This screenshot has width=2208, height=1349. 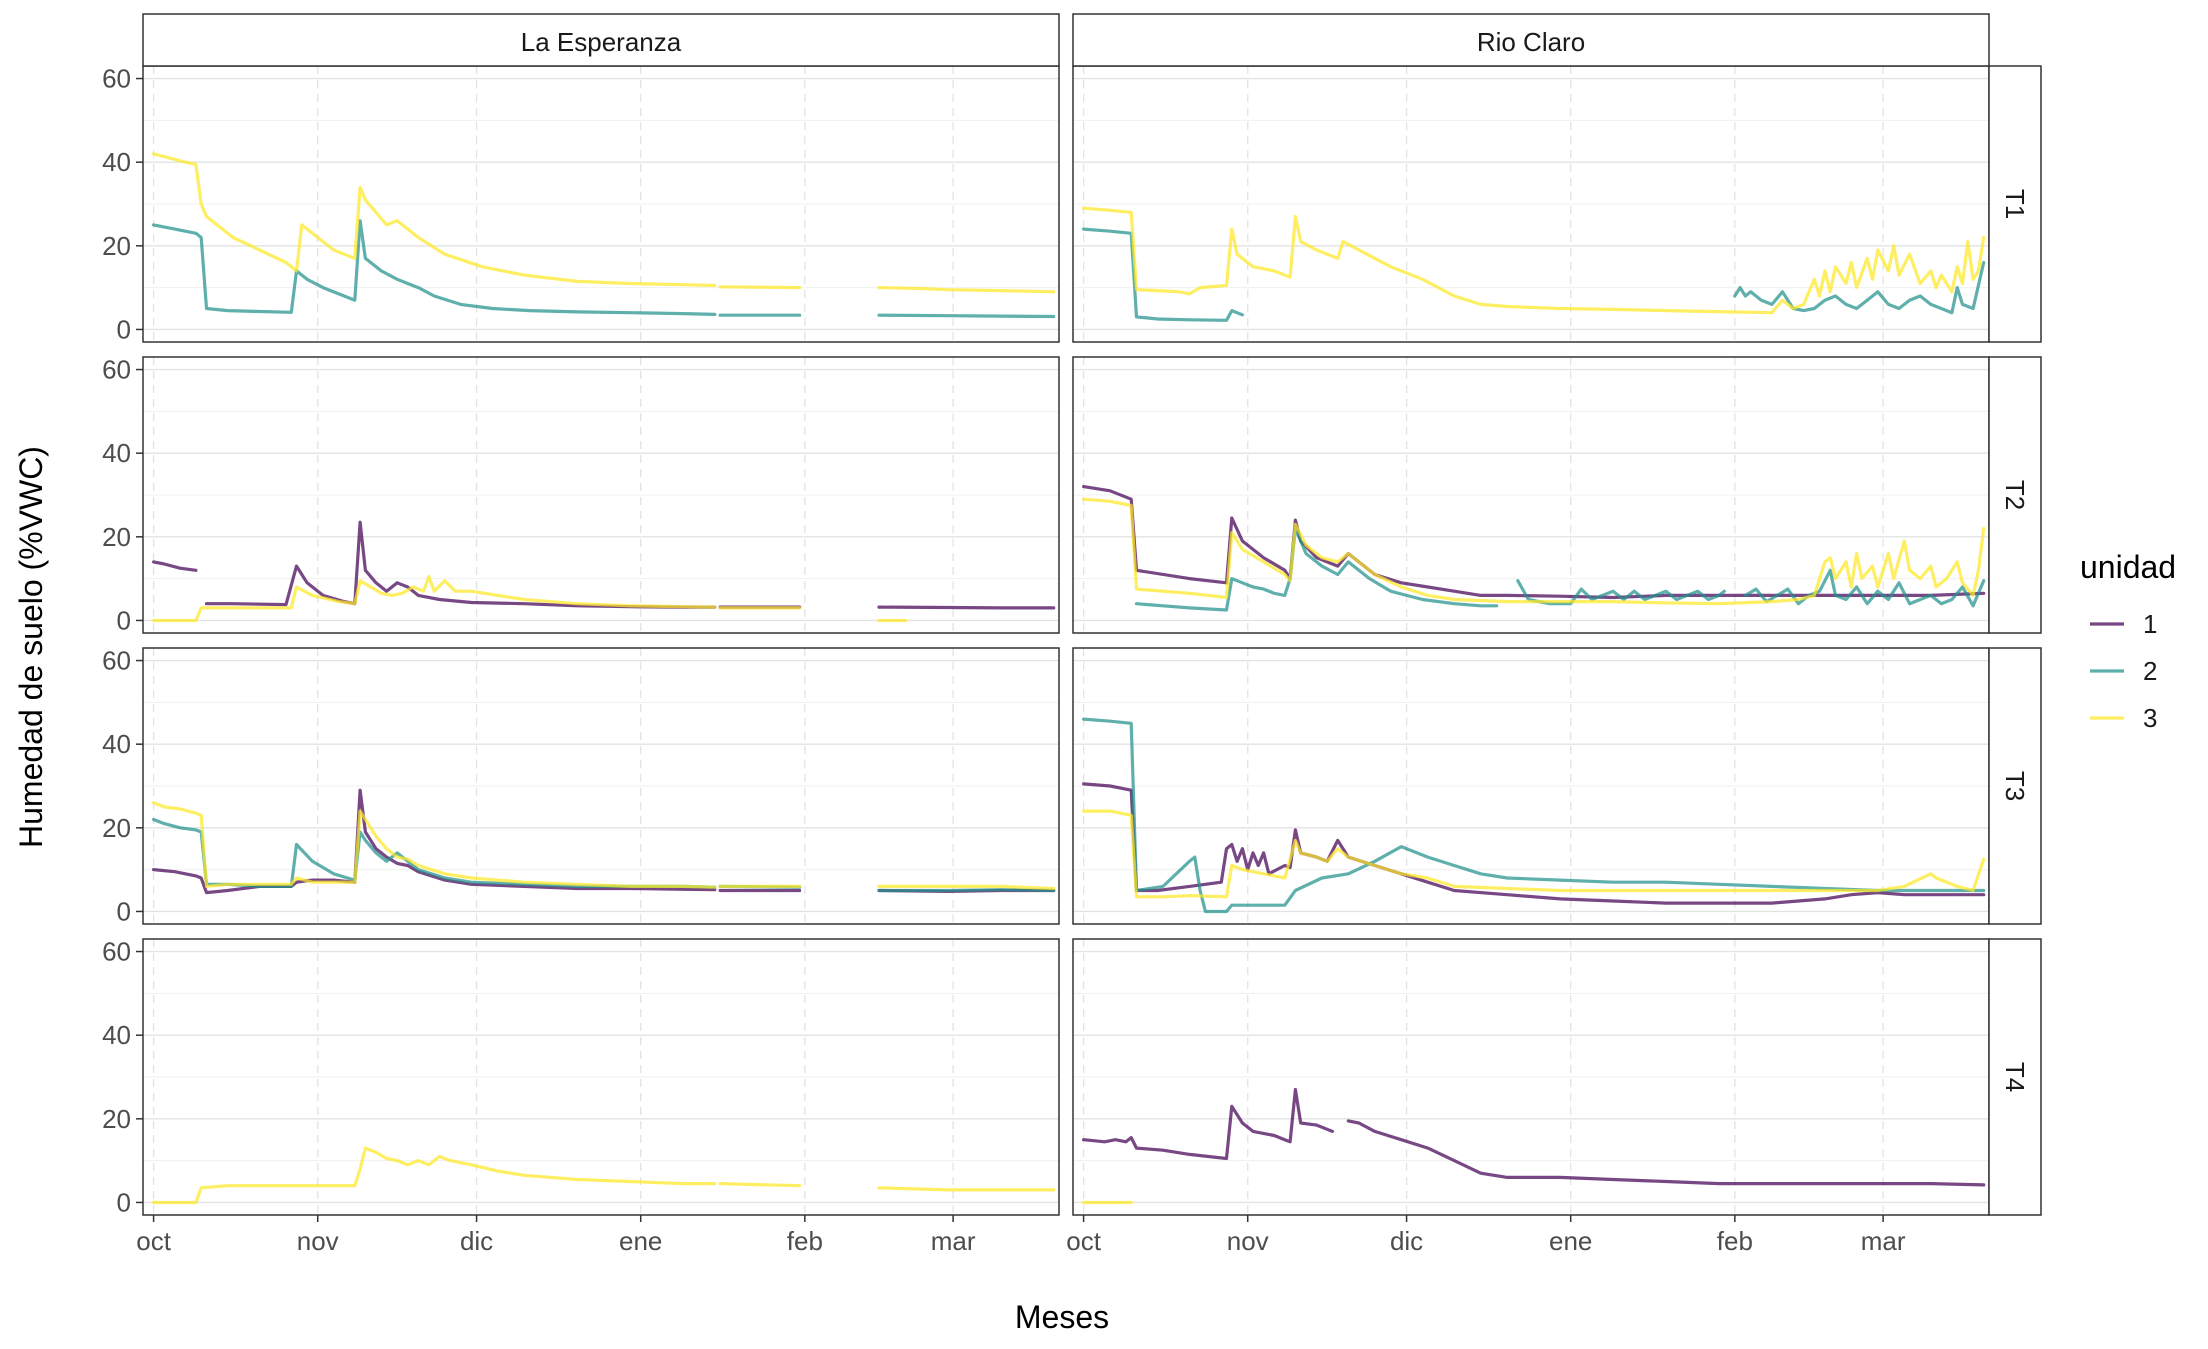 What do you see at coordinates (2150, 718) in the screenshot?
I see `legend-label: 3` at bounding box center [2150, 718].